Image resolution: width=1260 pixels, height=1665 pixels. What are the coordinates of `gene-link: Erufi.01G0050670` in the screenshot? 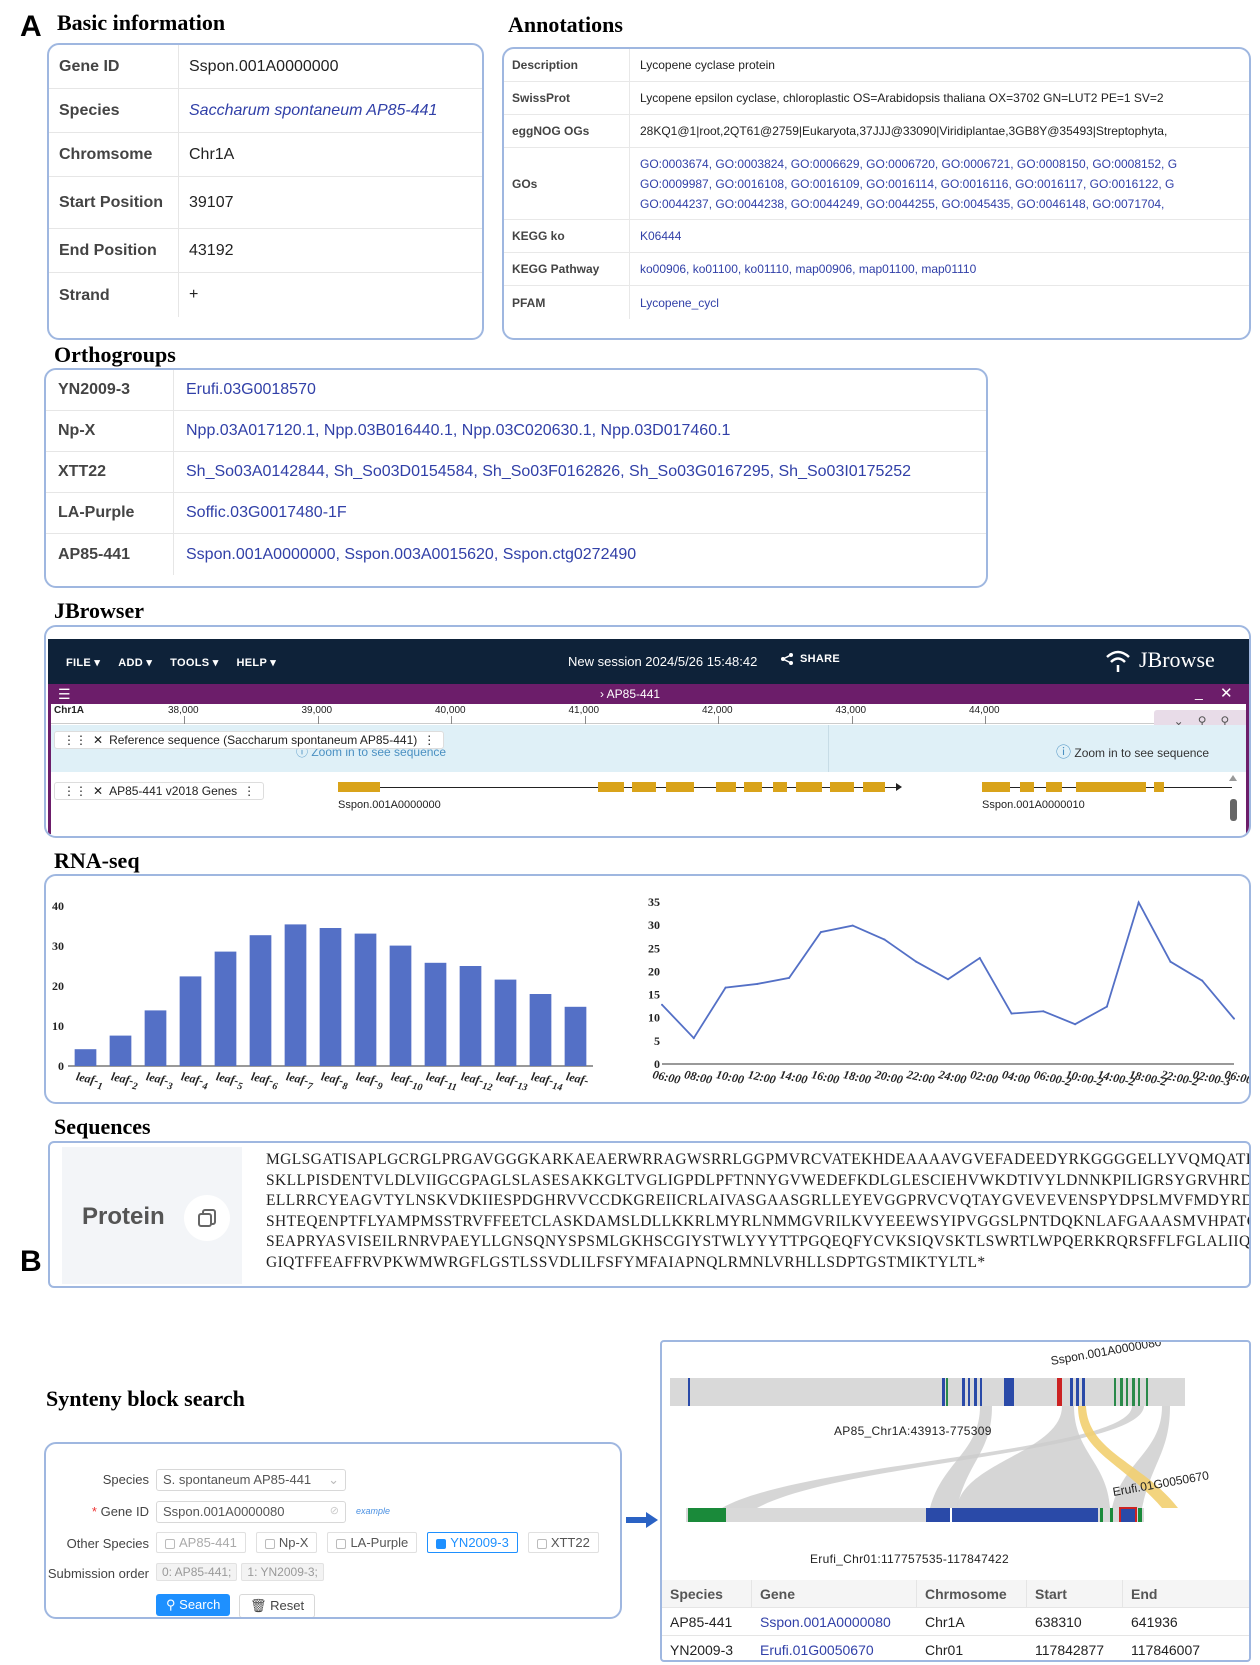 It's located at (817, 1649).